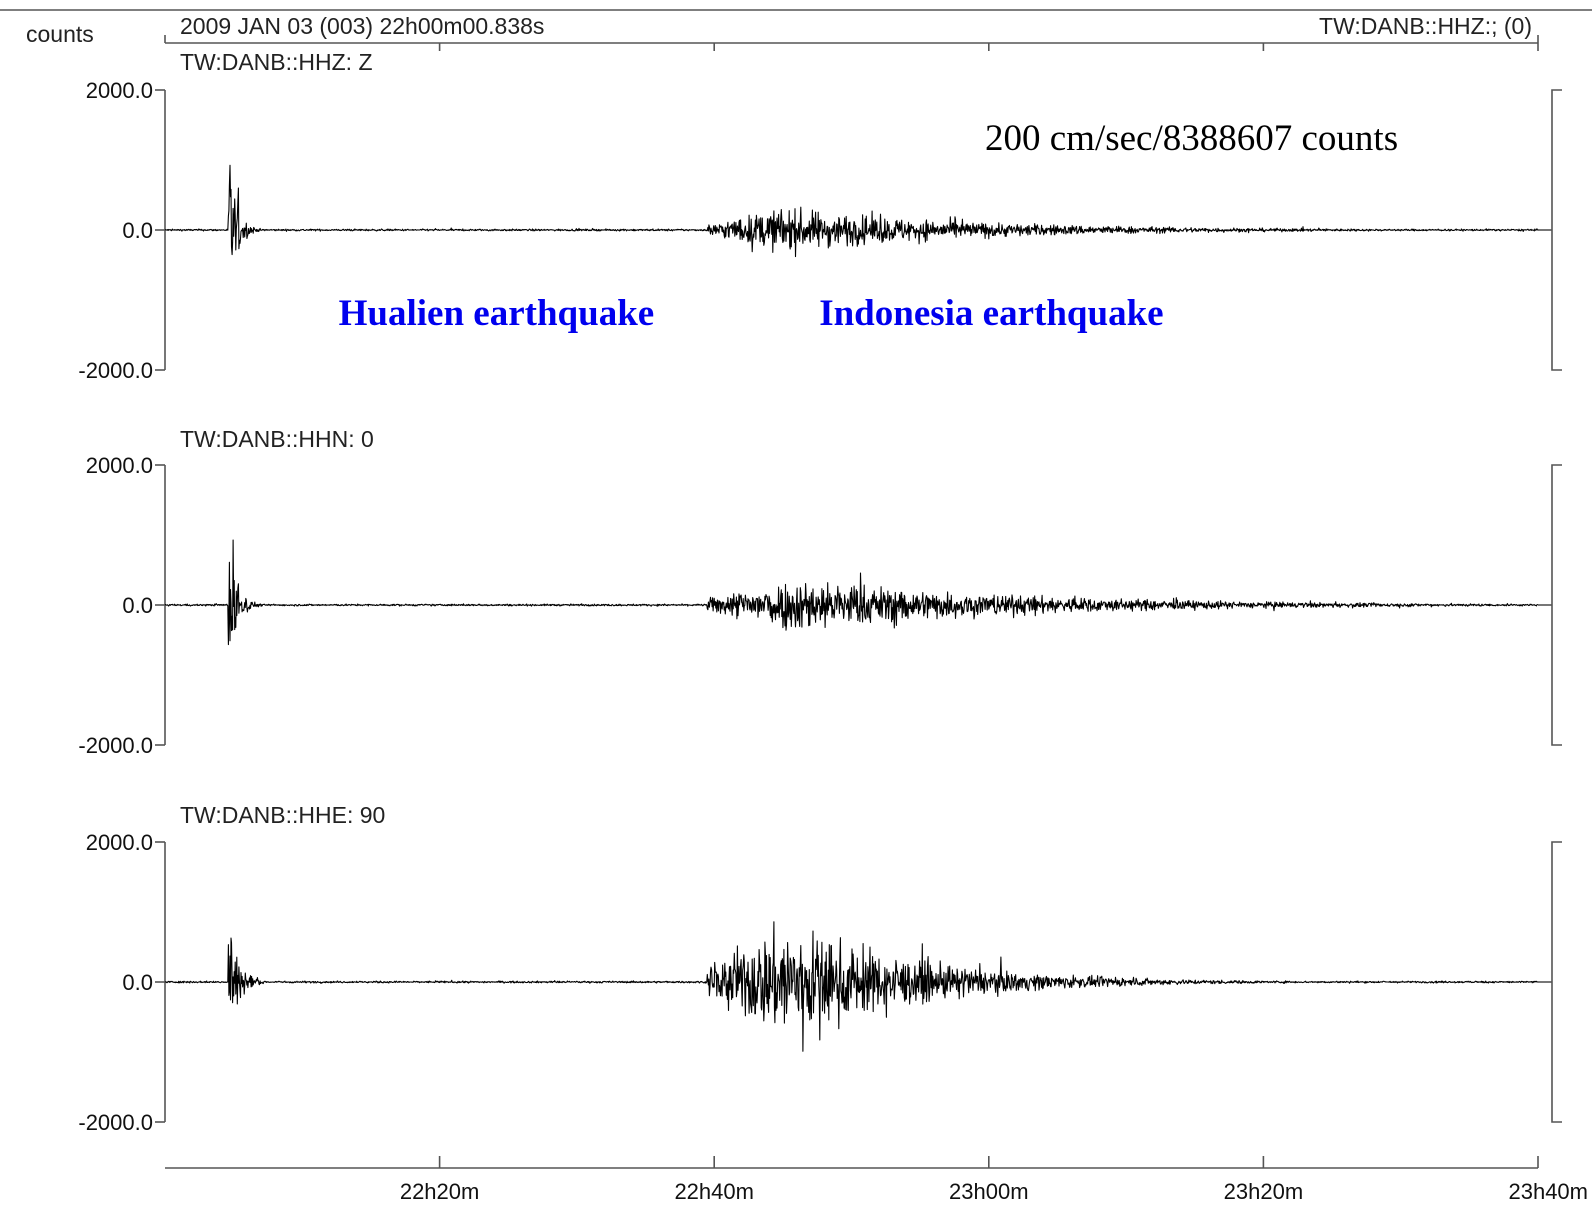 The width and height of the screenshot is (1592, 1209). What do you see at coordinates (714, 1191) in the screenshot?
I see `x-tick-label: 22h40m` at bounding box center [714, 1191].